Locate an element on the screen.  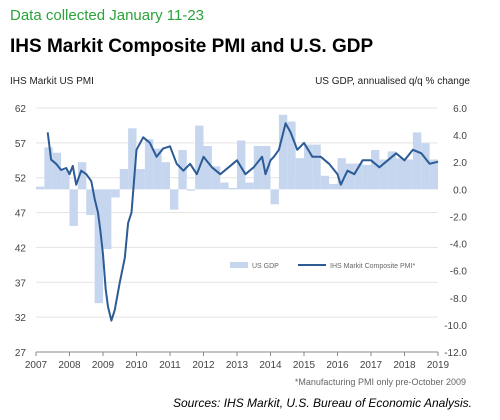
right-axis-title: US GDP, annualised q/q % change is located at coordinates (392, 81).